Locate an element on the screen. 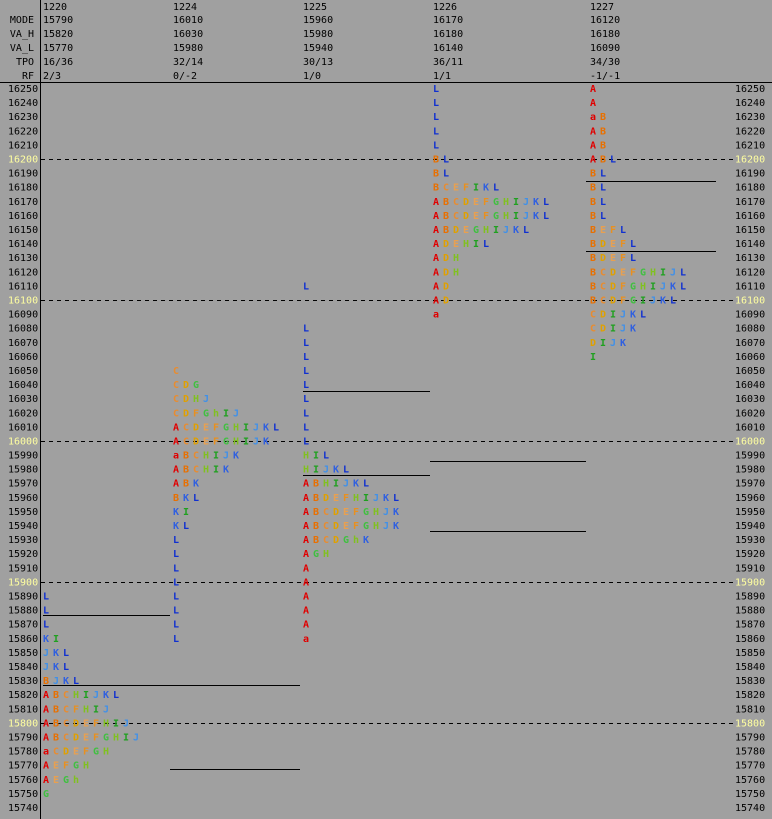 The width and height of the screenshot is (772, 819). price-label-left: 15930 is located at coordinates (23, 540).